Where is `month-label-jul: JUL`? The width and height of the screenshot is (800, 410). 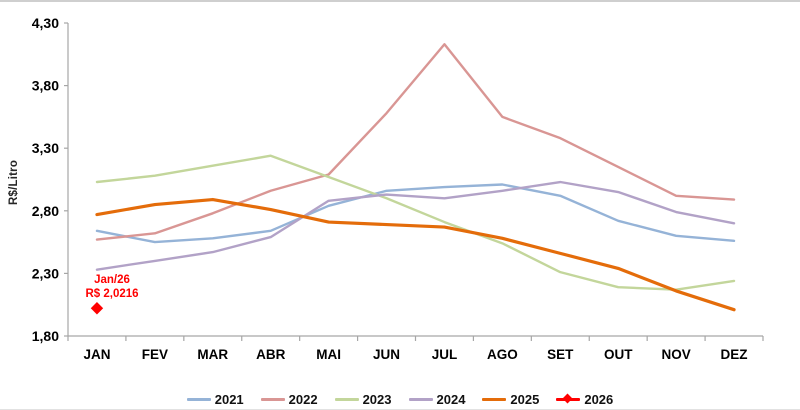
month-label-jul: JUL is located at coordinates (445, 354).